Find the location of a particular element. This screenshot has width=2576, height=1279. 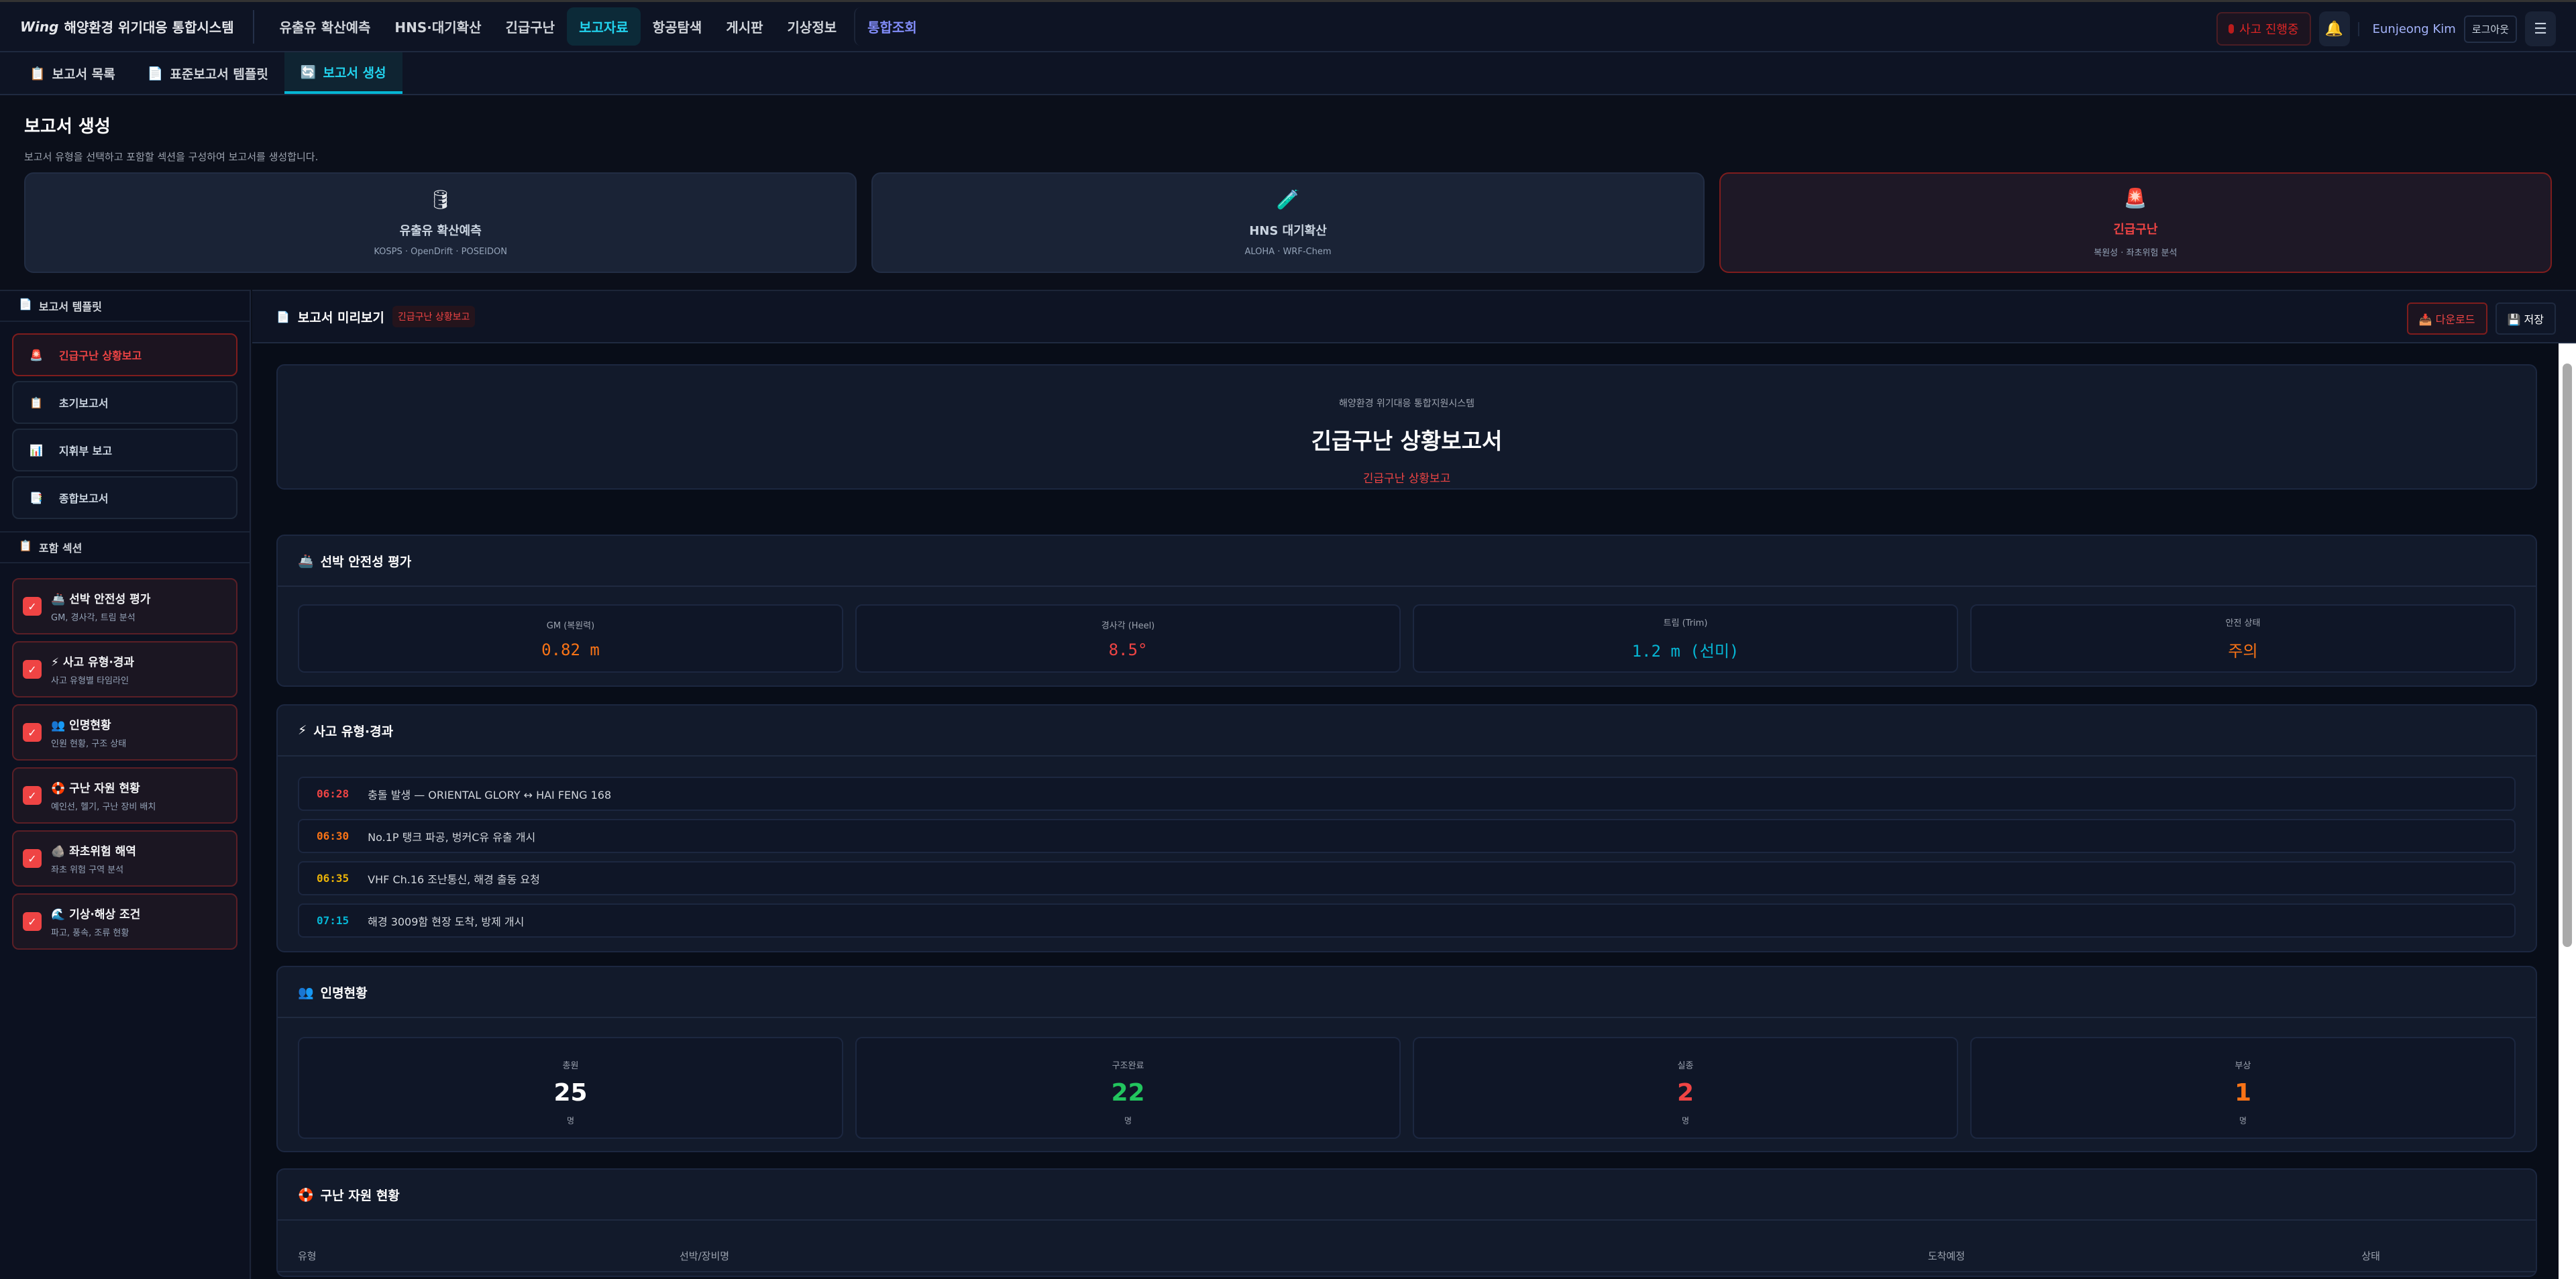

org-name: 해양환경 위기대응 통합지원시스템 is located at coordinates (1406, 403).